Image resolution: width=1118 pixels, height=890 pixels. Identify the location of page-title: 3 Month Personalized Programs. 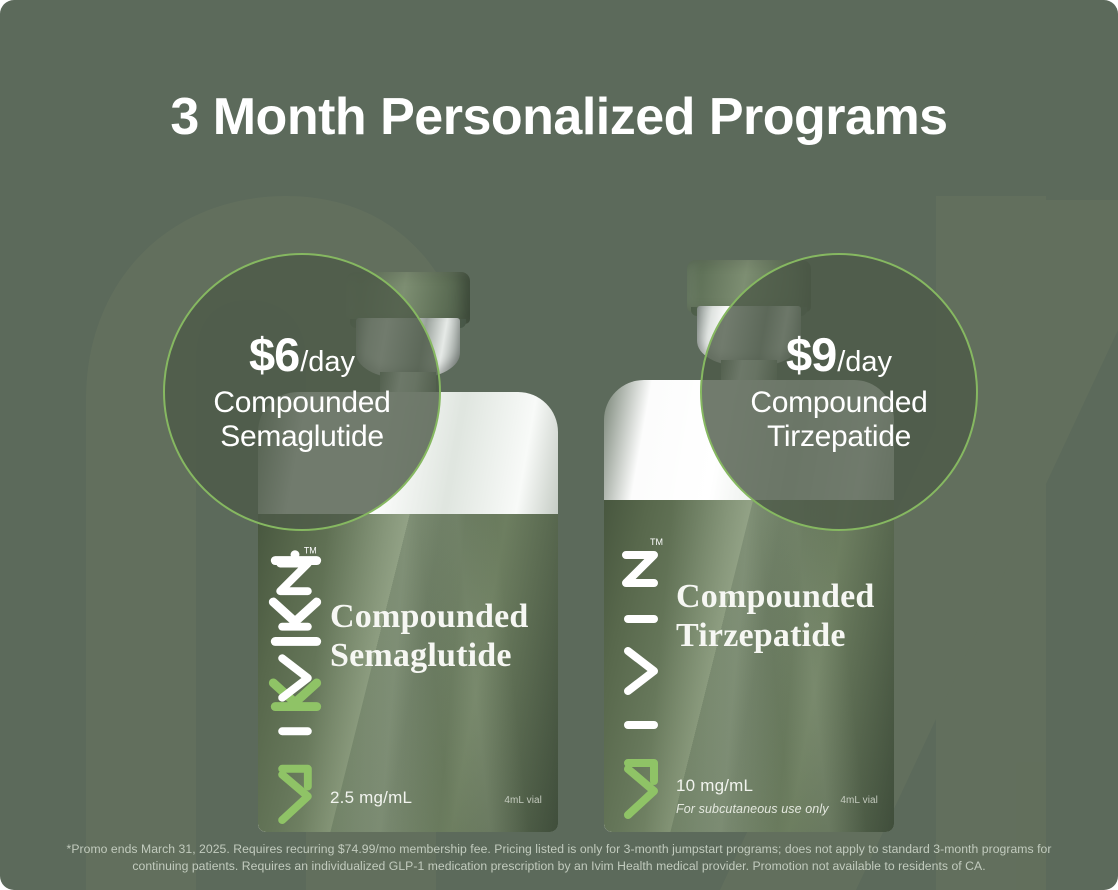
(559, 117).